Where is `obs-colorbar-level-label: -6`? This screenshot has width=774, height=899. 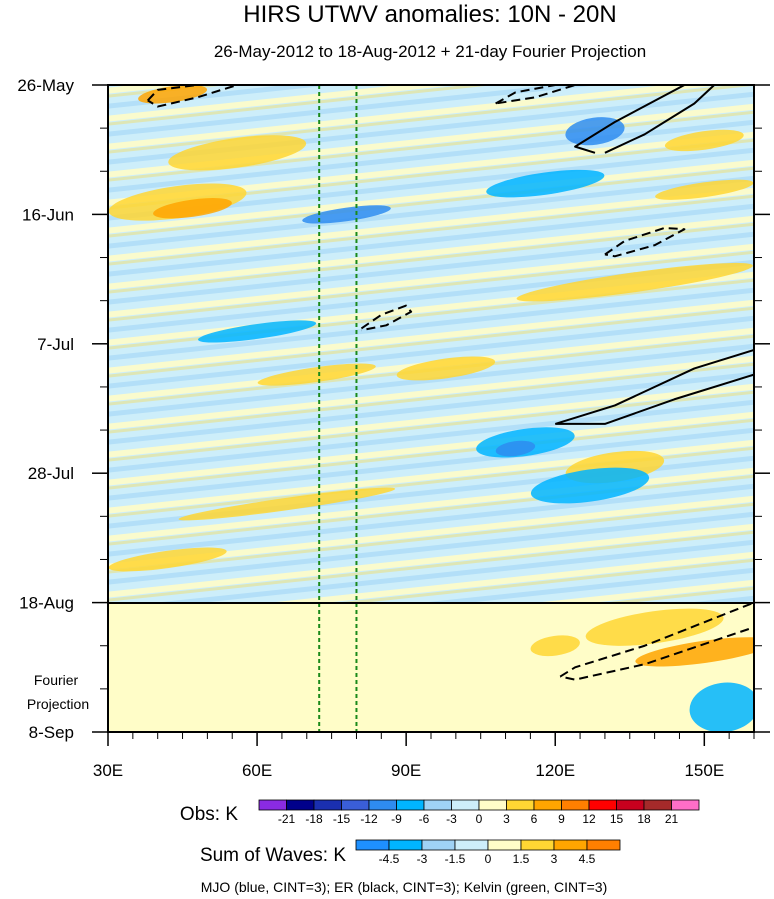
obs-colorbar-level-label: -6 is located at coordinates (424, 819).